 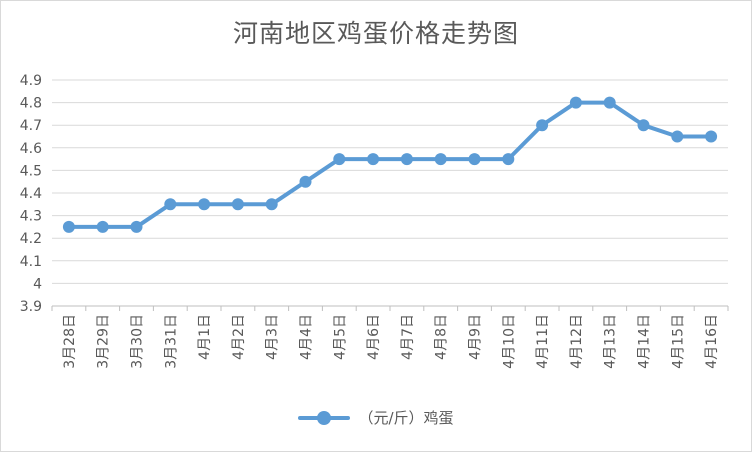 I want to click on y-tick-label: 4.1, so click(x=31, y=262).